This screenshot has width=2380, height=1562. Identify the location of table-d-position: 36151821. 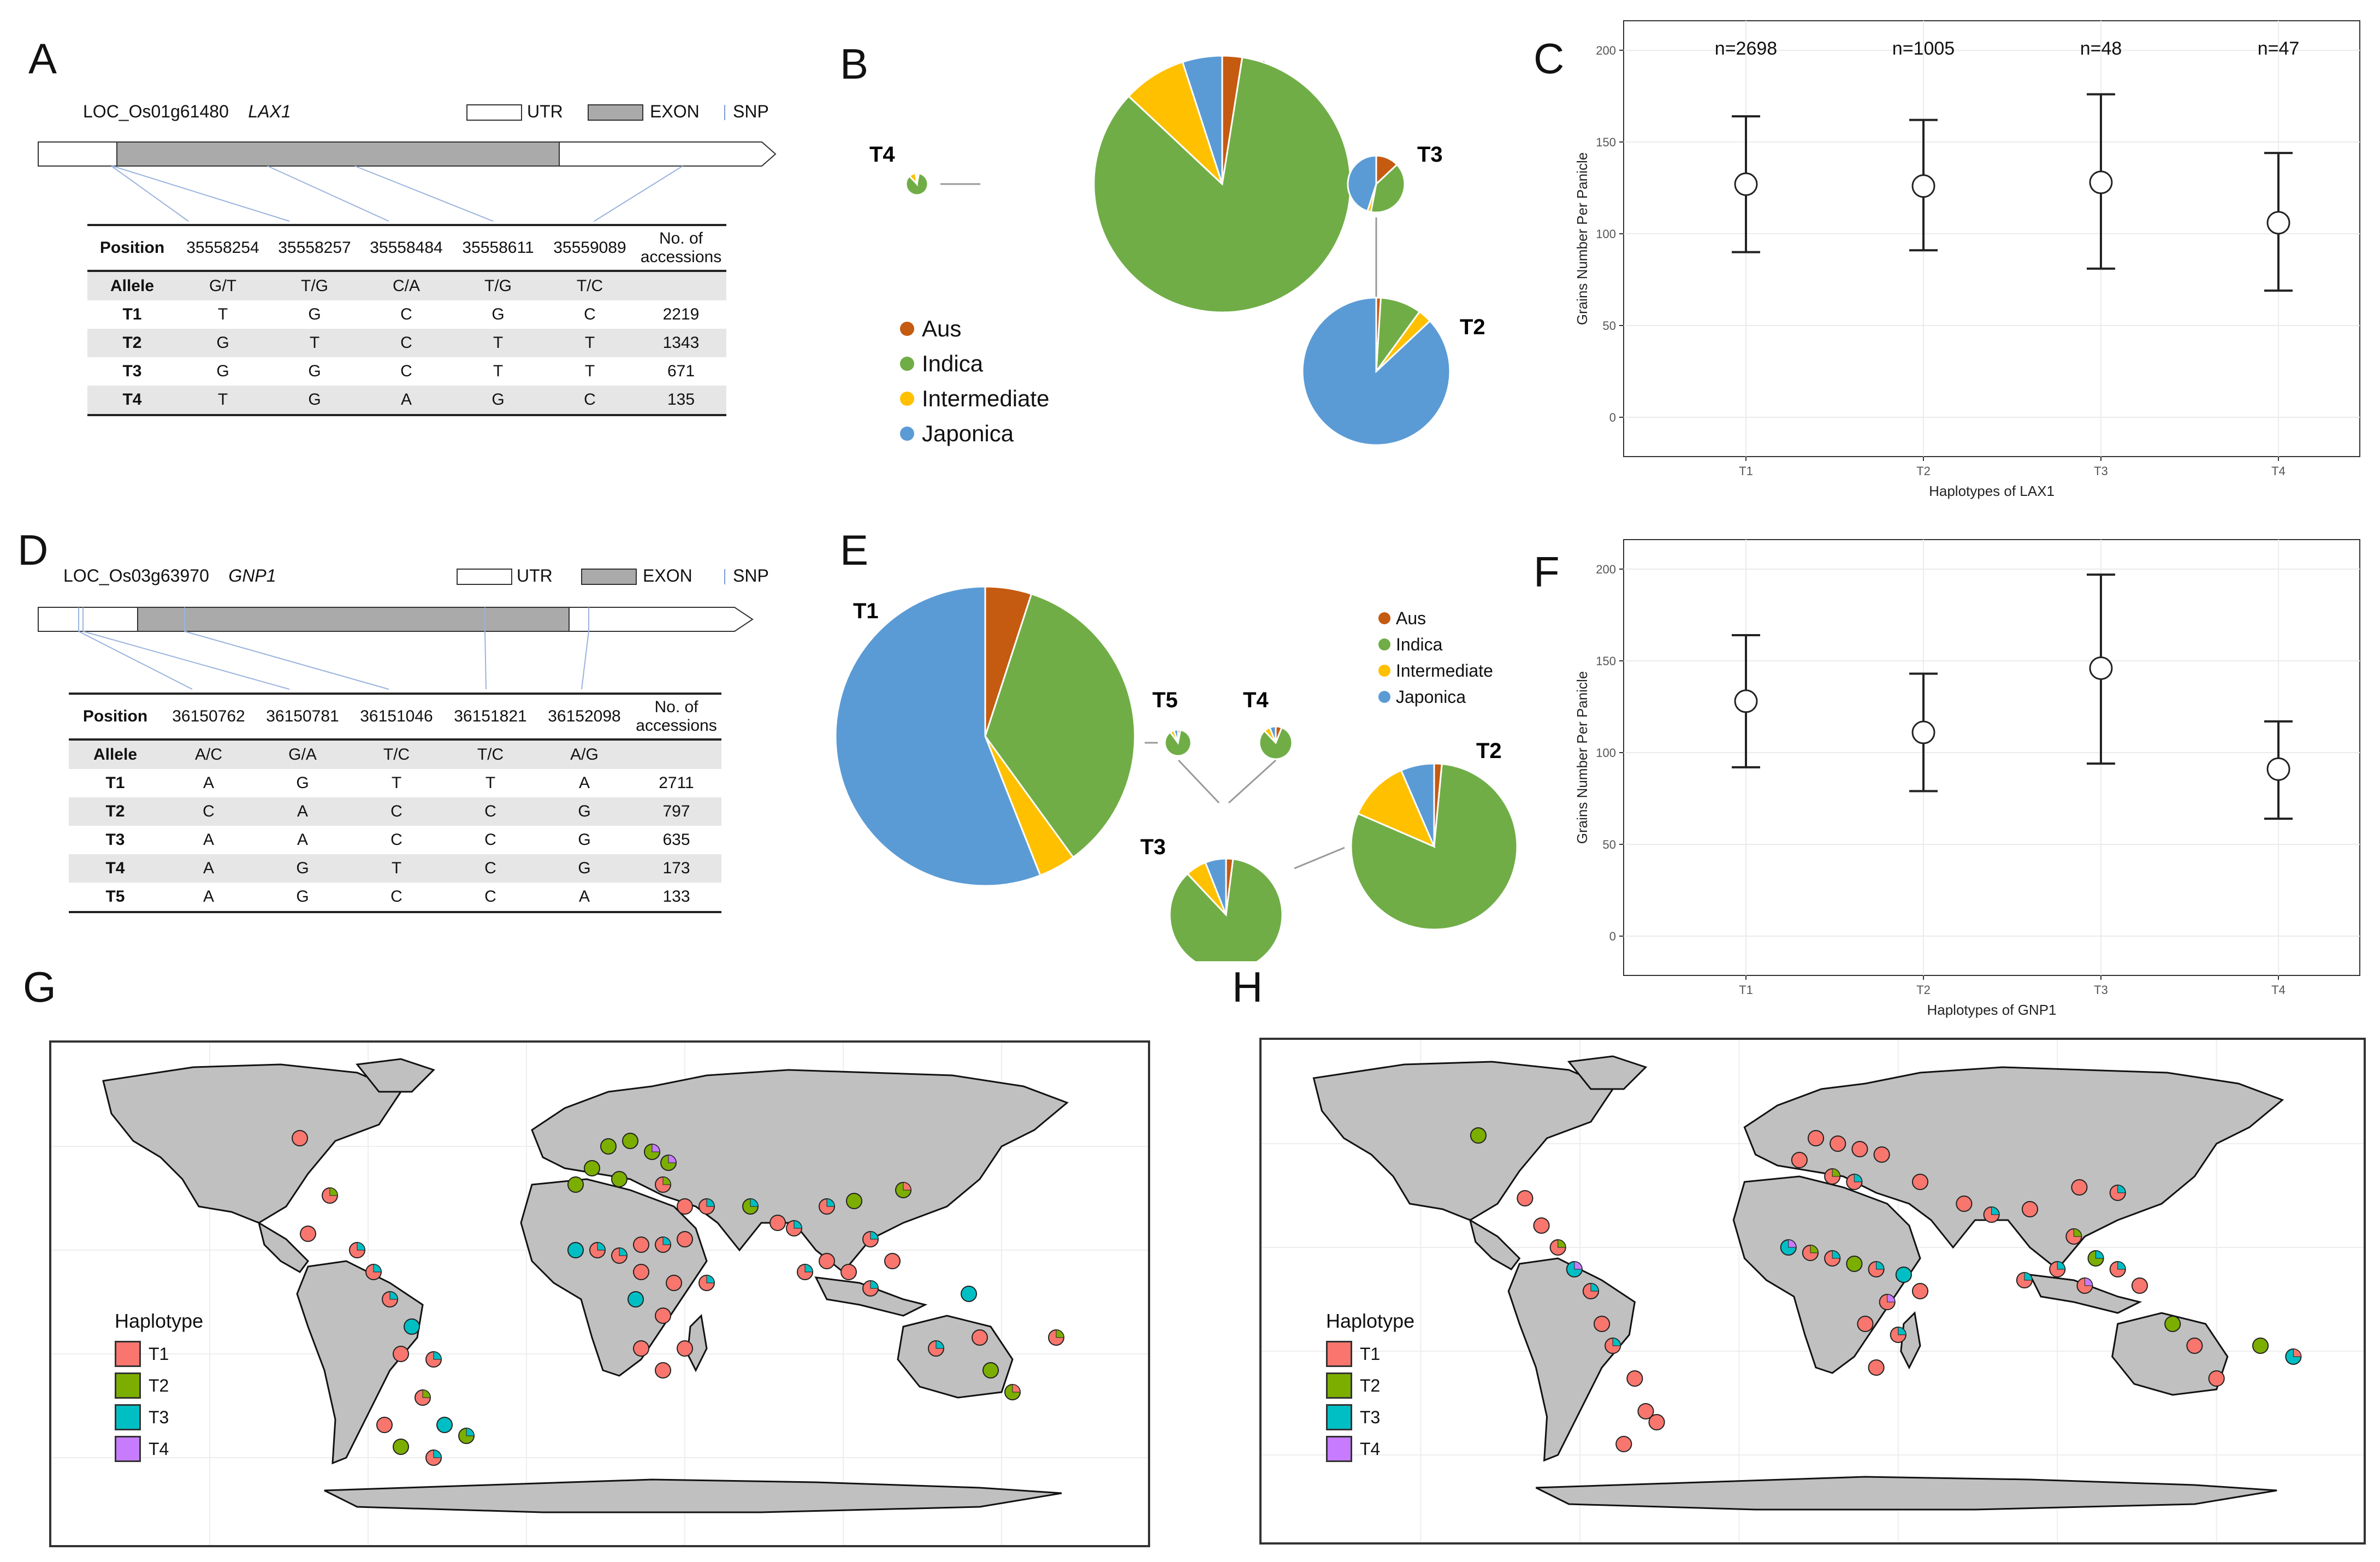
(490, 717).